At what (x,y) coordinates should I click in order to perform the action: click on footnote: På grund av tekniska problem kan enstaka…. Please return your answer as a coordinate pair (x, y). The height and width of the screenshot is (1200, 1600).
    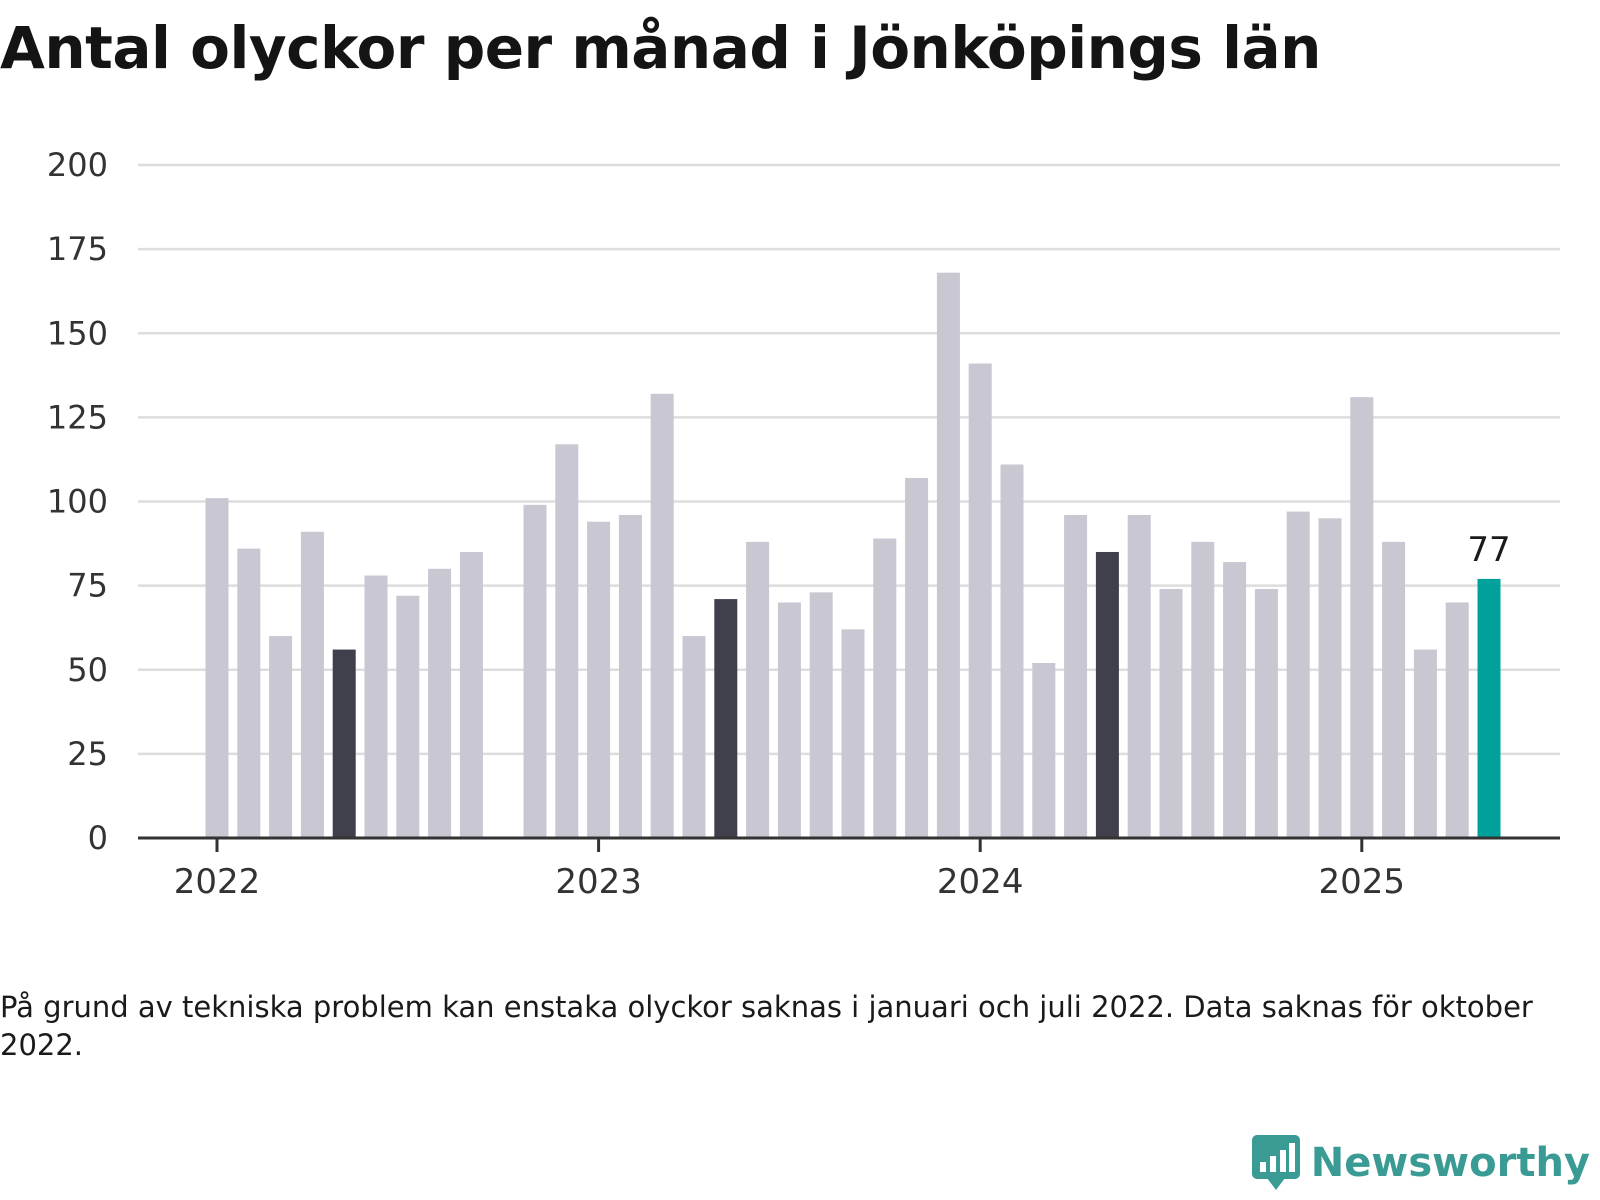
    Looking at the image, I should click on (766, 1026).